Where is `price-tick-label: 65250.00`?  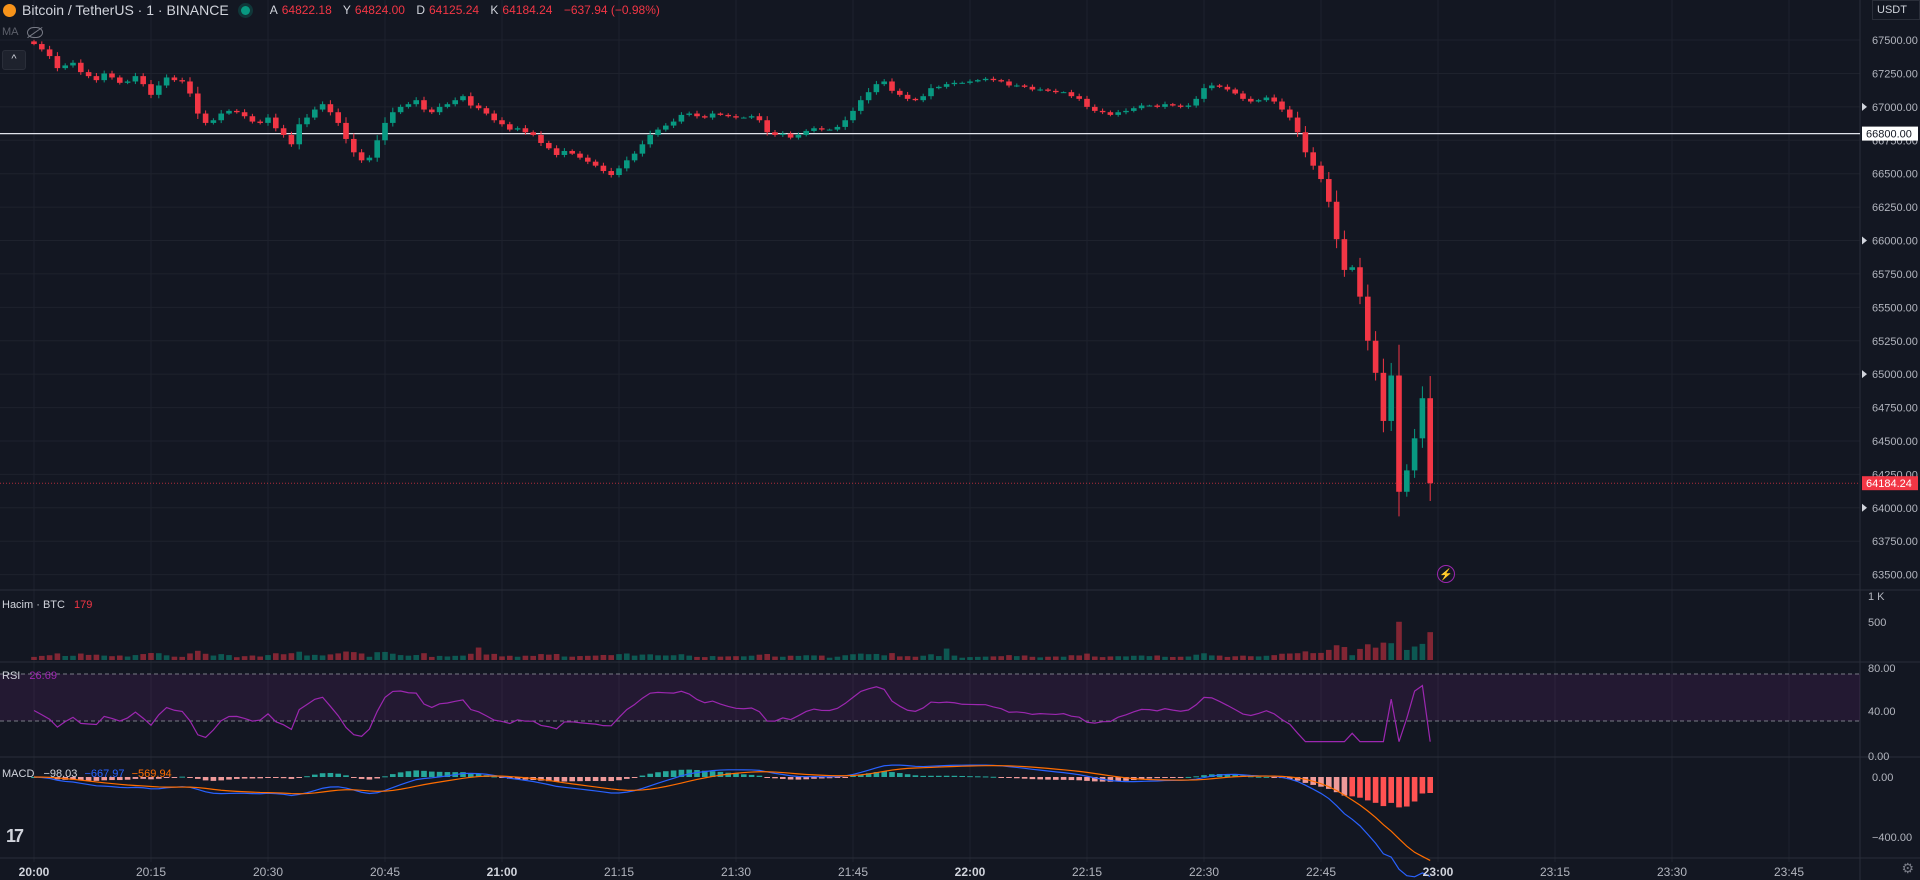
price-tick-label: 65250.00 is located at coordinates (1895, 342).